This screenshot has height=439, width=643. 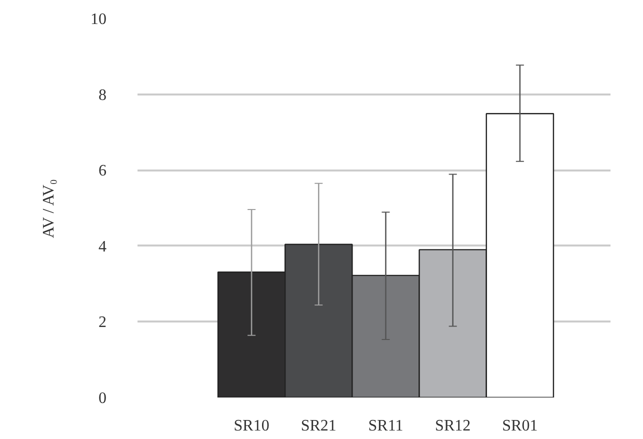 What do you see at coordinates (252, 426) in the screenshot?
I see `x-tick-label: SR10` at bounding box center [252, 426].